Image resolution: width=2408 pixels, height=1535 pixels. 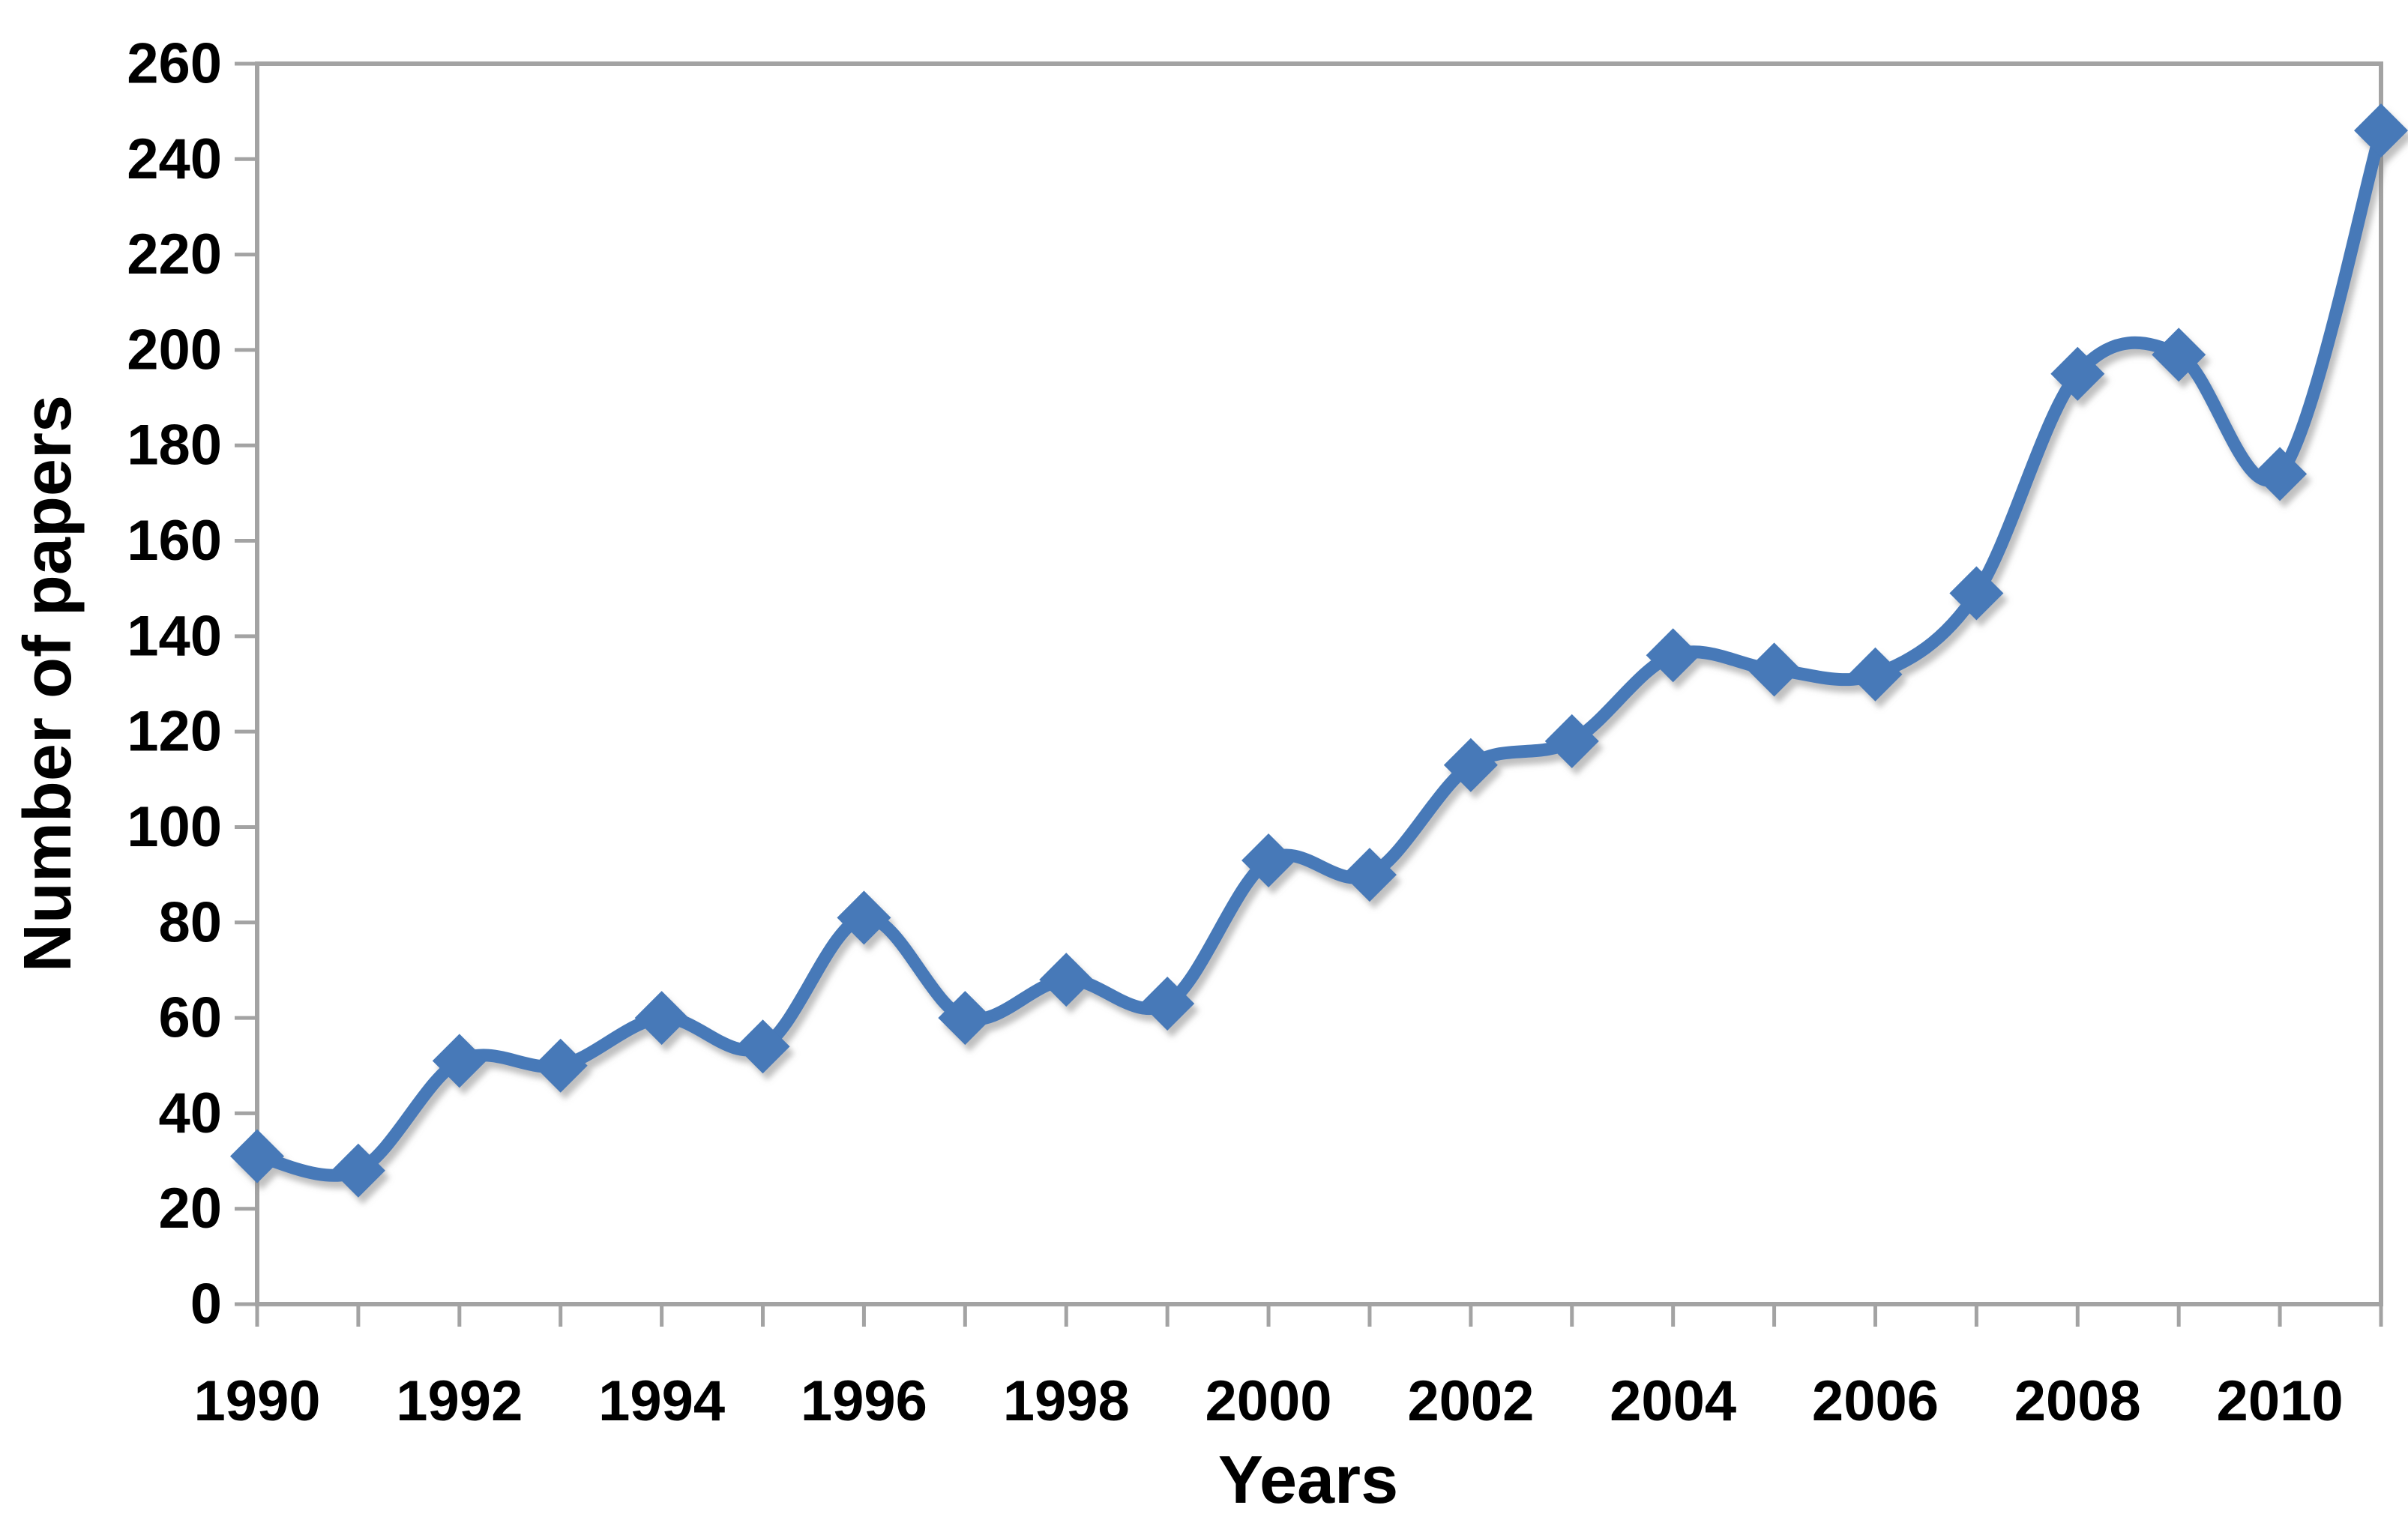 I want to click on x-tick-label: 2010, so click(x=2280, y=1401).